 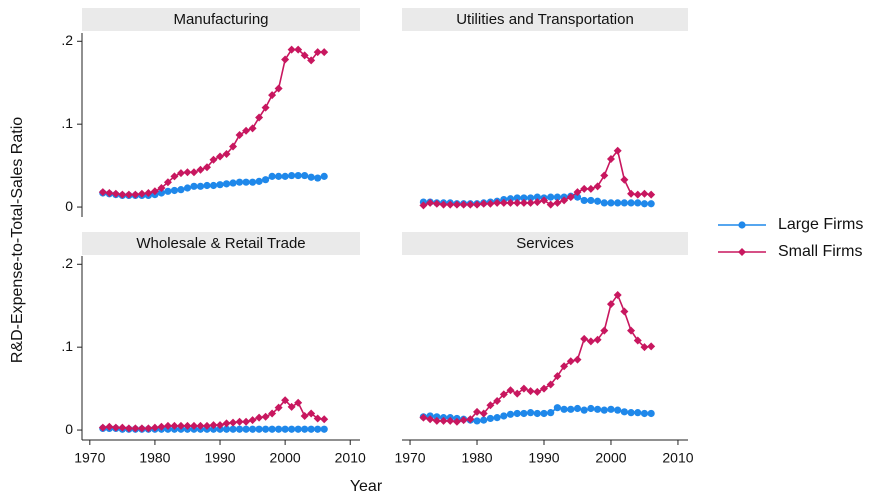 I want to click on x-tick-label: 1990, so click(x=219, y=458).